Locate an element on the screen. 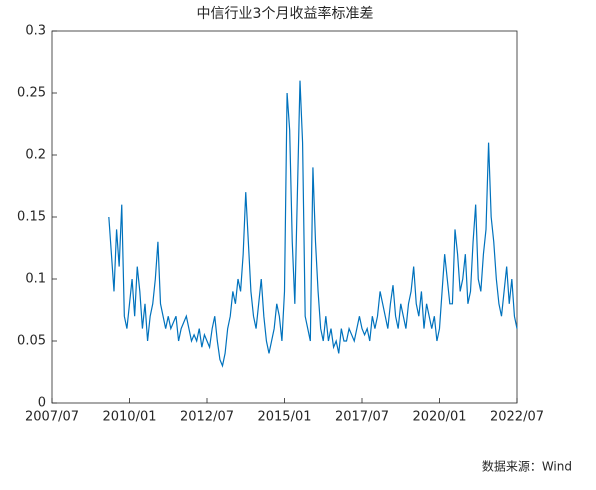 Image resolution: width=596 pixels, height=490 pixels. x-tick-label: 2010/01 is located at coordinates (129, 417).